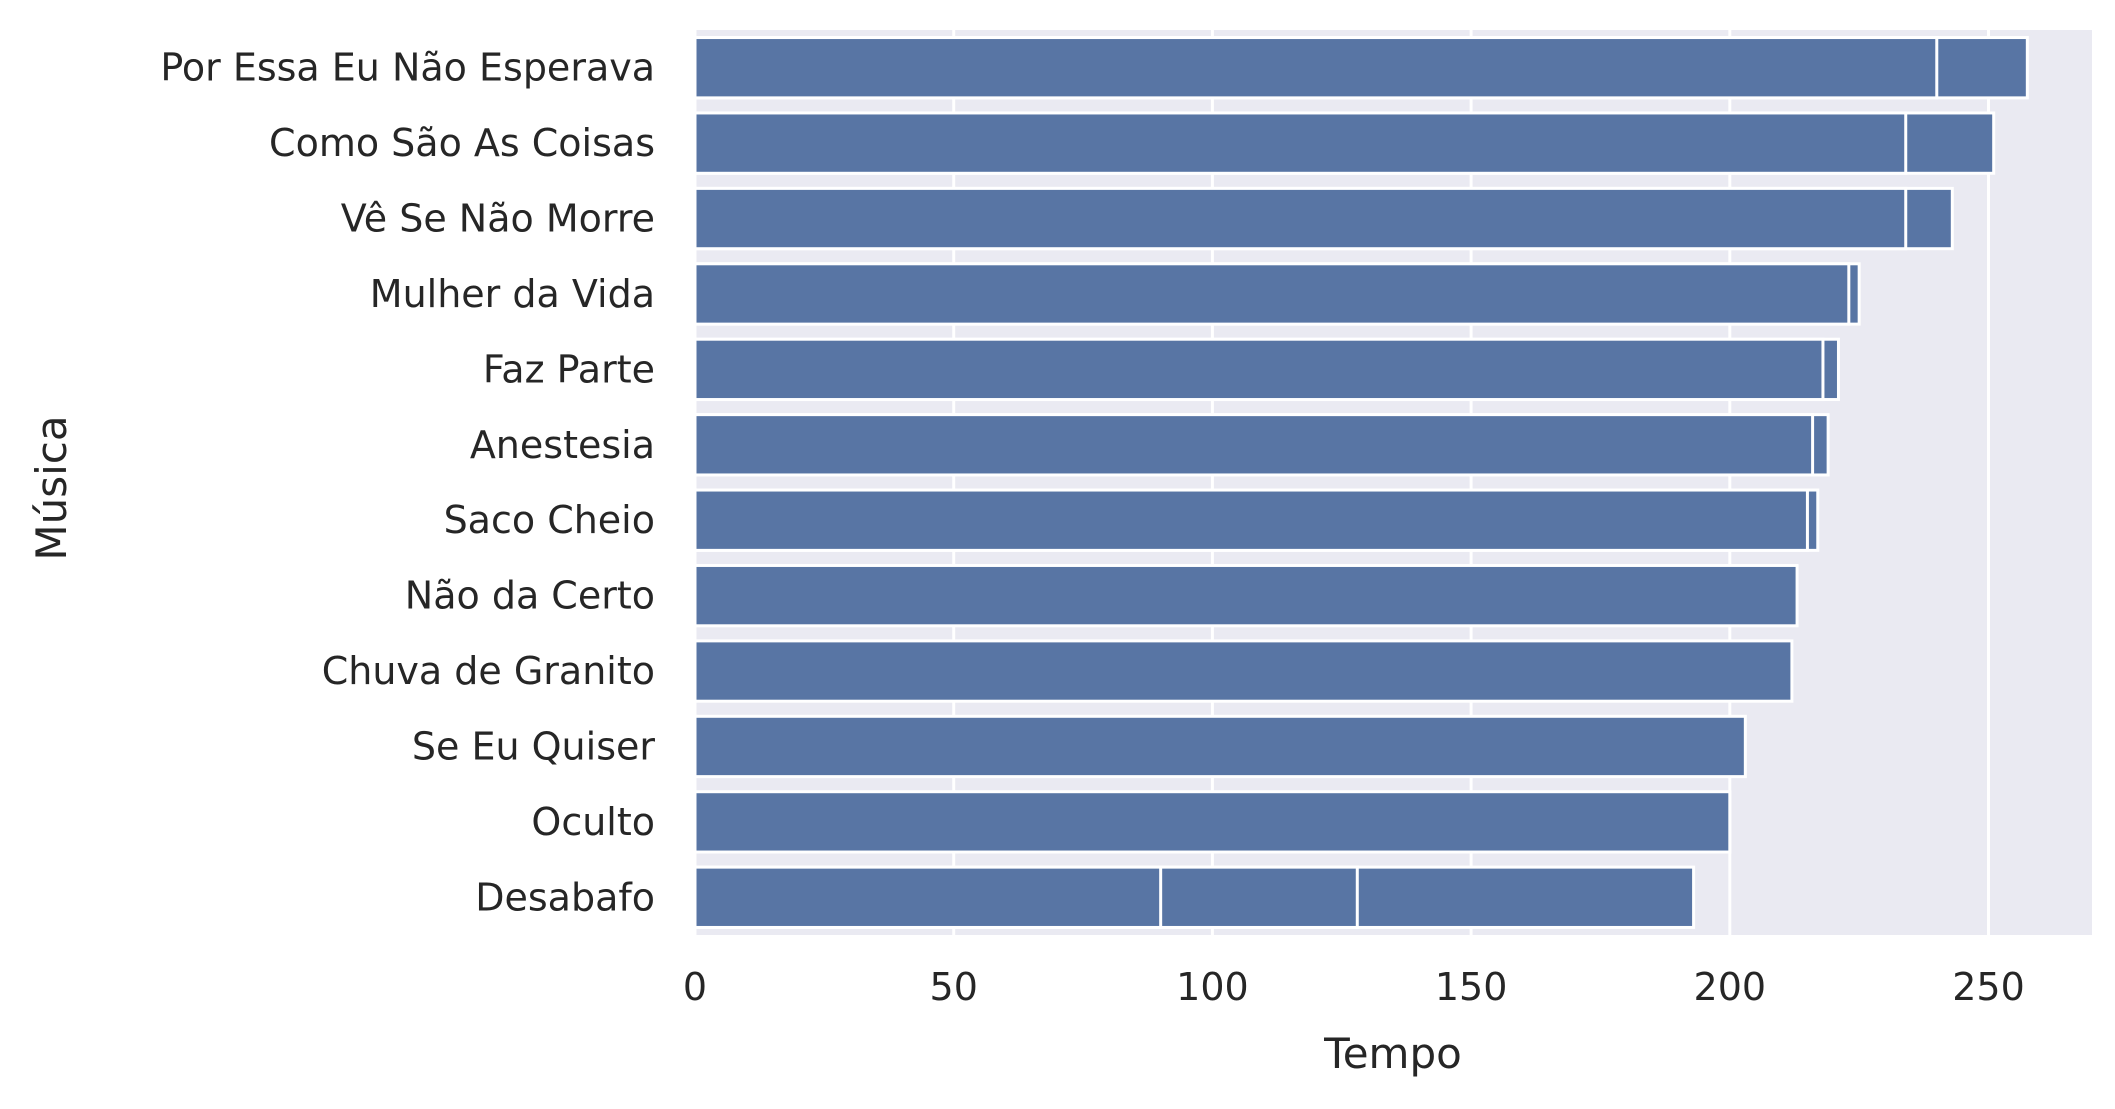 This screenshot has width=2115, height=1109. I want to click on y-axis-title: Música, so click(51, 487).